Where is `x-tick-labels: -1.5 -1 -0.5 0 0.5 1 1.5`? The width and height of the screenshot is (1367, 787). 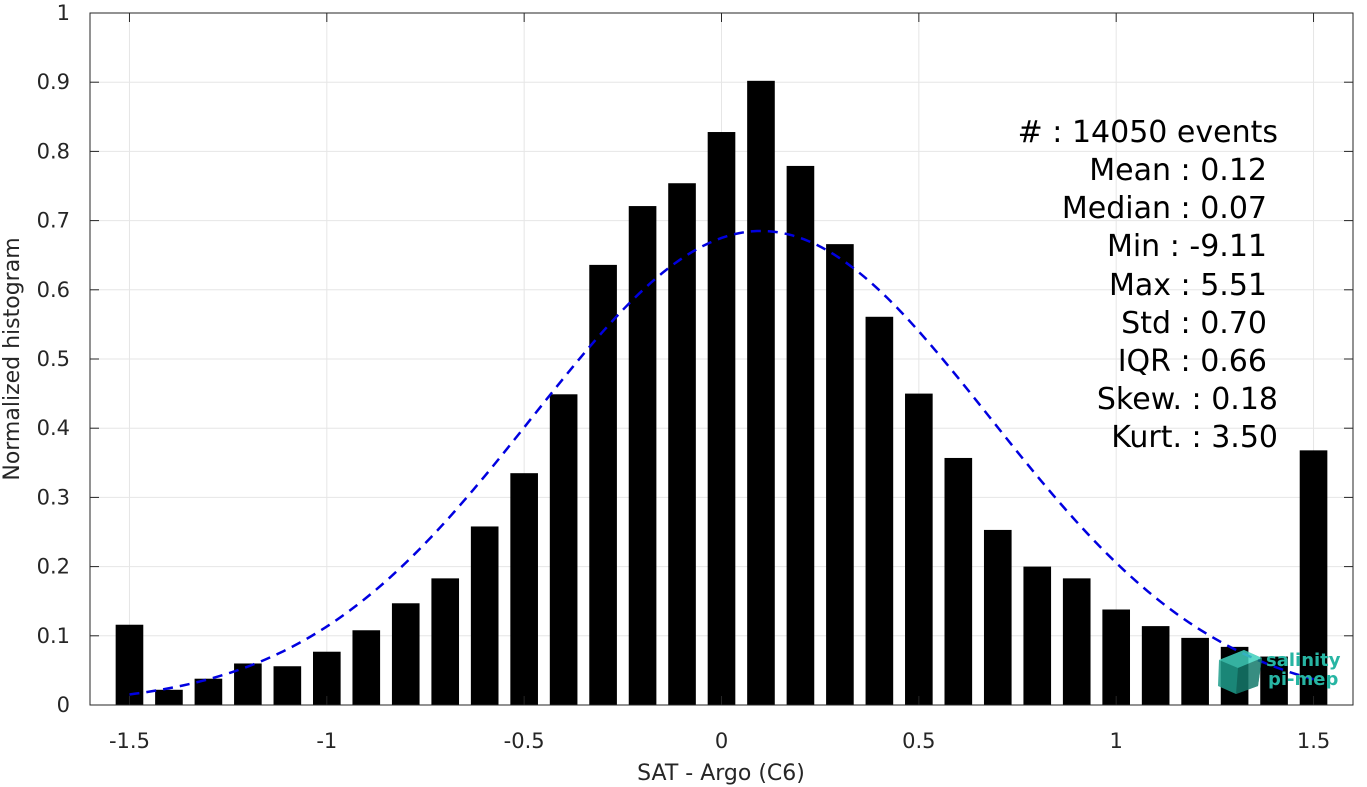
x-tick-labels: -1.5 -1 -0.5 0 0.5 1 1.5 is located at coordinates (719, 741).